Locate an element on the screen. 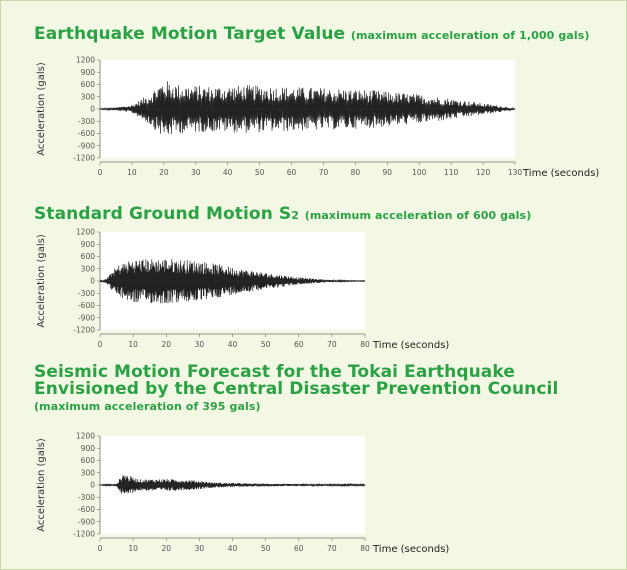  x-tick-label: 110 is located at coordinates (451, 172).